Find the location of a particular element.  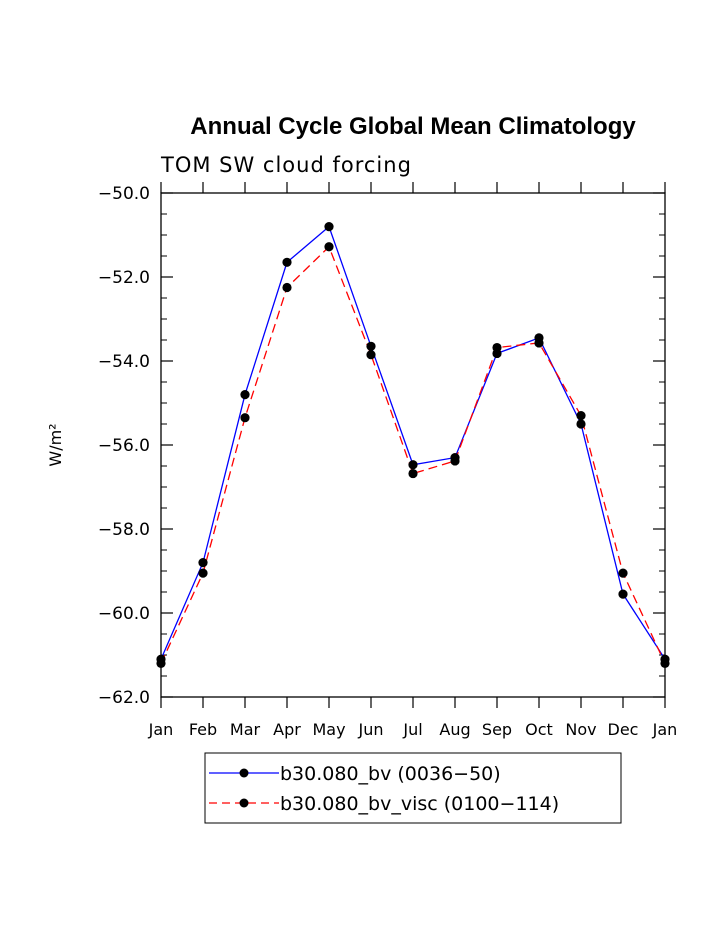

chart-subtitle: TOM SW cloud forcing is located at coordinates (286, 165).